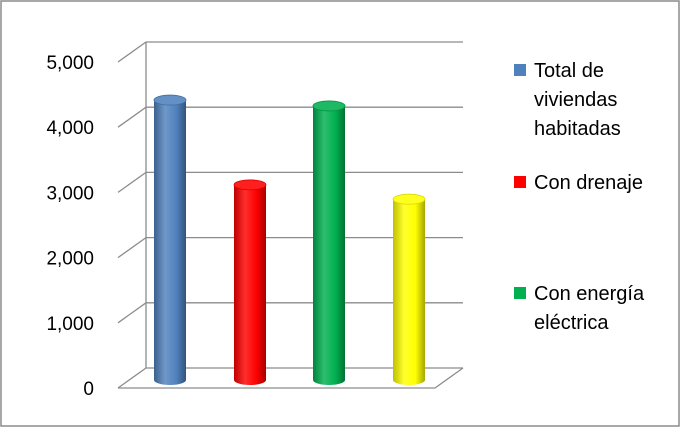 This screenshot has height=427, width=680. I want to click on y-tick-label: 1,000, so click(70, 324).